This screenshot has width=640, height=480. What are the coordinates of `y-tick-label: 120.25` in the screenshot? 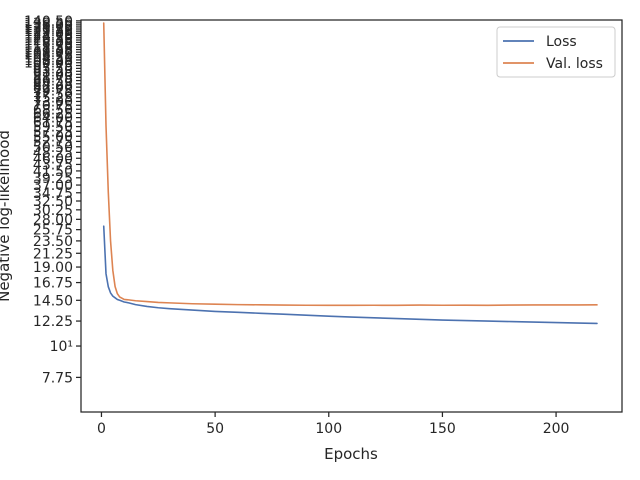 It's located at (48, 41).